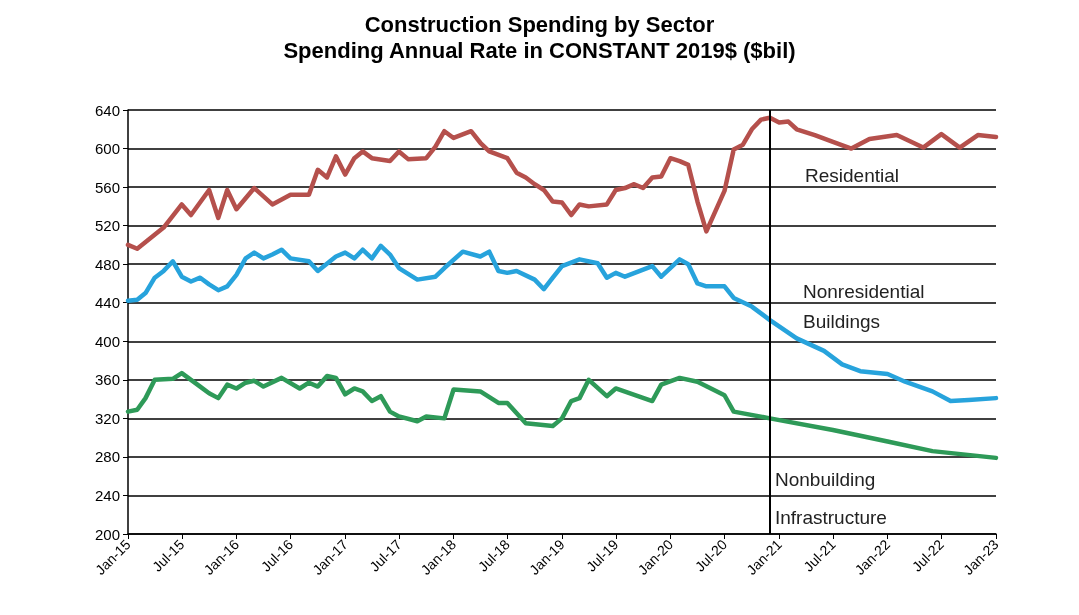 Image resolution: width=1079 pixels, height=615 pixels. Describe the element at coordinates (852, 175) in the screenshot. I see `series-label: Residential` at that location.